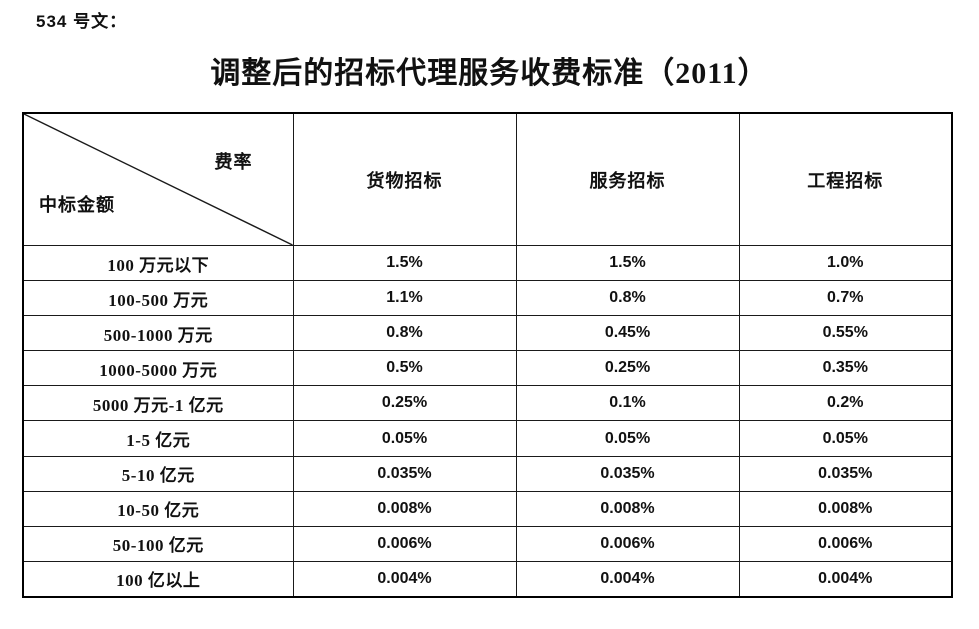  Describe the element at coordinates (404, 298) in the screenshot. I see `value-cell: 1.1%` at that location.